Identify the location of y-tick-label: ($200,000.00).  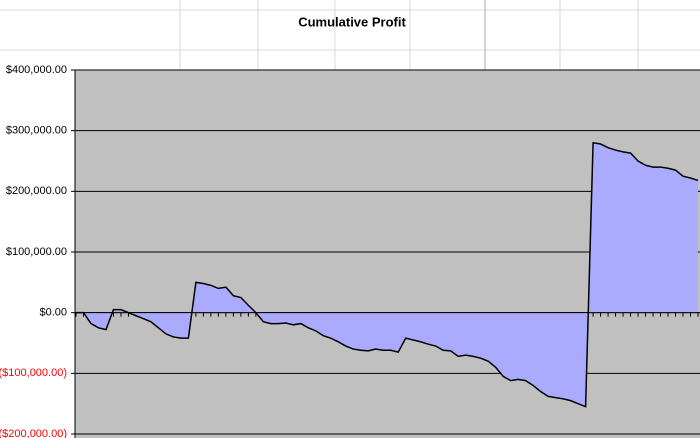
(33, 433).